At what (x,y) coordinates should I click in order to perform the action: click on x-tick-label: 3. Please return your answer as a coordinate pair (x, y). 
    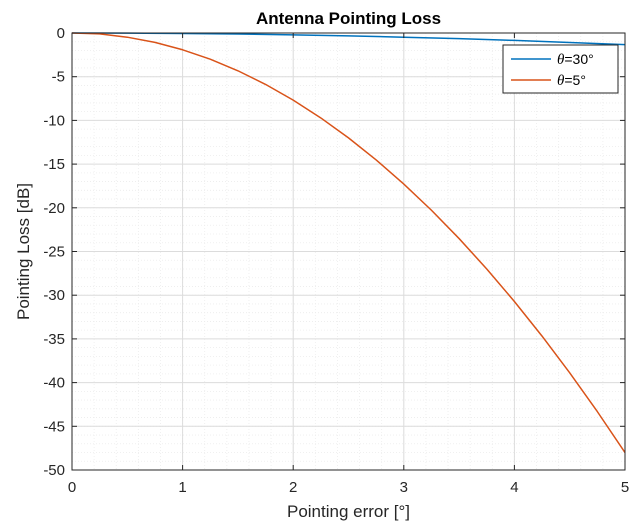
    Looking at the image, I should click on (404, 487).